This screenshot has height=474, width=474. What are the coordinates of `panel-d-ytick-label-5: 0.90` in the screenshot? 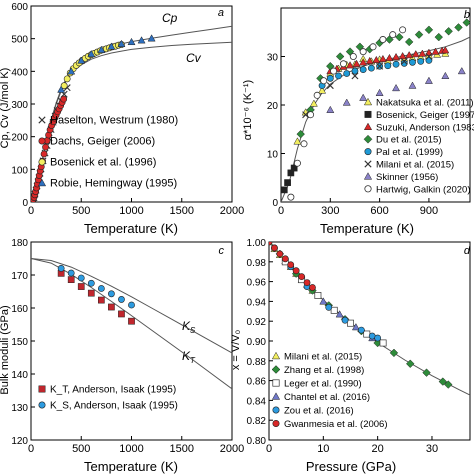 It's located at (257, 342).